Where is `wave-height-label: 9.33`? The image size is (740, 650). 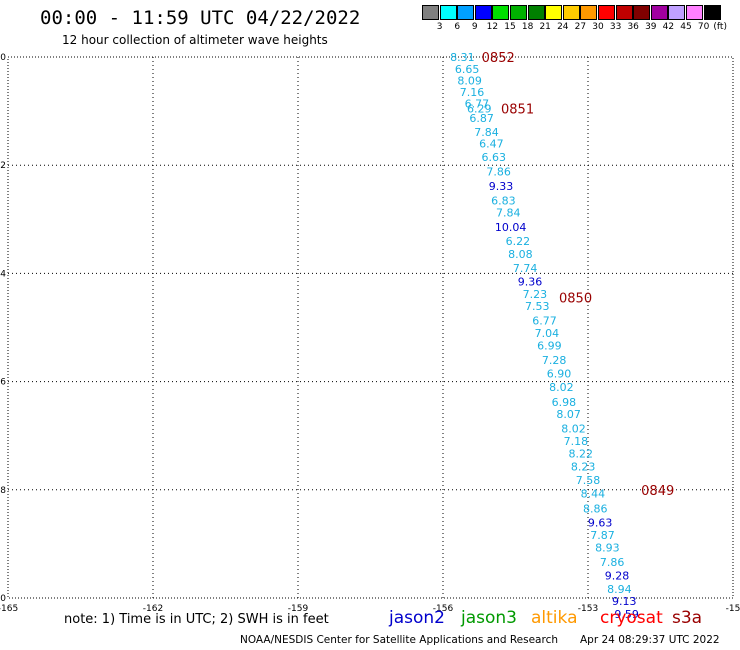
wave-height-label: 9.33 is located at coordinates (501, 186).